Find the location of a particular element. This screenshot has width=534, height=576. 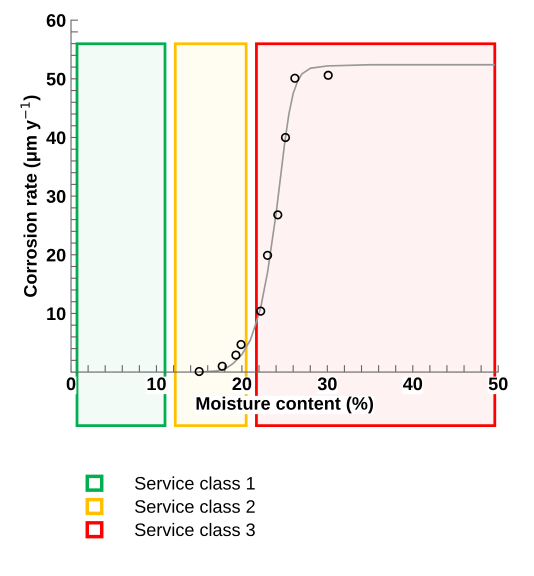

y-tick-label: 40 is located at coordinates (56, 137).